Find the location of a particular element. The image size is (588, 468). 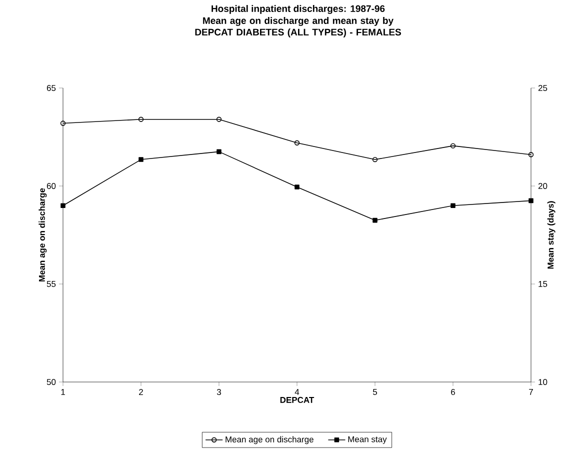

y2-tick-label: 20 is located at coordinates (543, 185).